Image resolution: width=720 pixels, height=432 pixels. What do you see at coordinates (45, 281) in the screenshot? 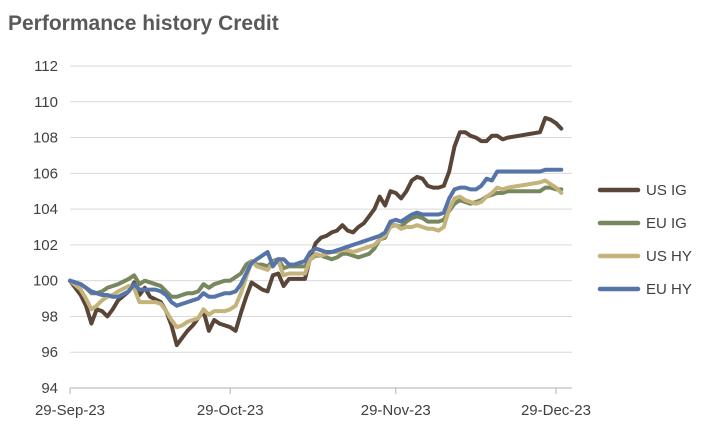
I see `y-tick-label: 100` at bounding box center [45, 281].